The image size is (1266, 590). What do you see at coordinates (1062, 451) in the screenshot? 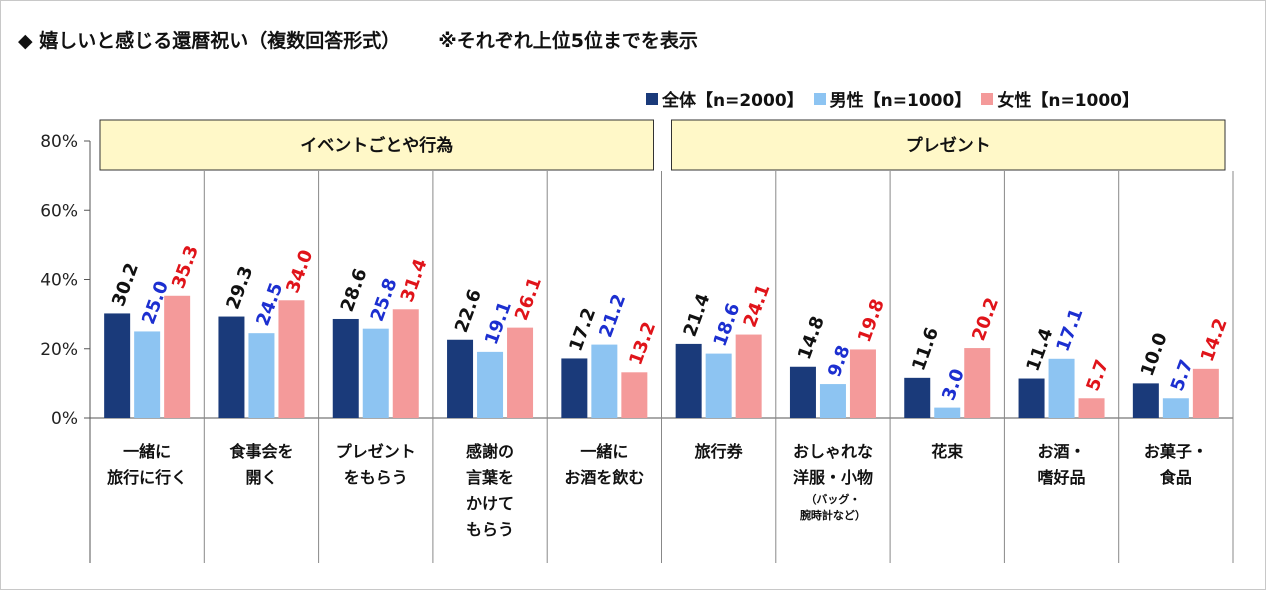
I see `category-label: お酒・` at bounding box center [1062, 451].